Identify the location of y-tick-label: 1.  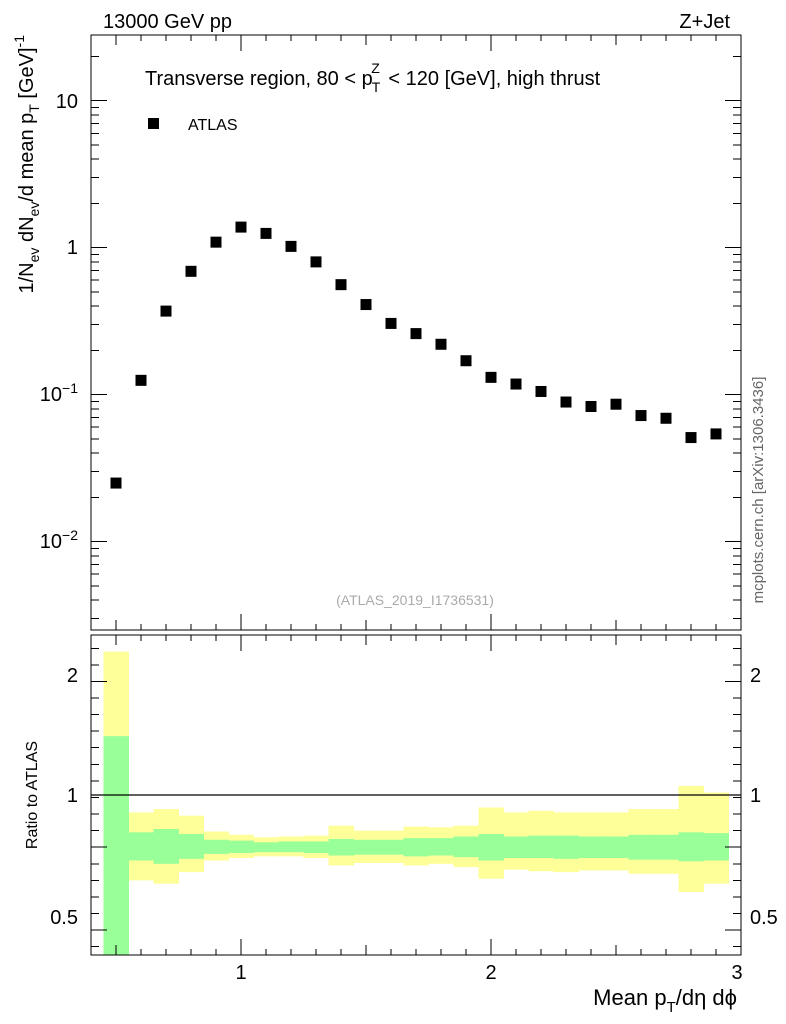
(72, 248).